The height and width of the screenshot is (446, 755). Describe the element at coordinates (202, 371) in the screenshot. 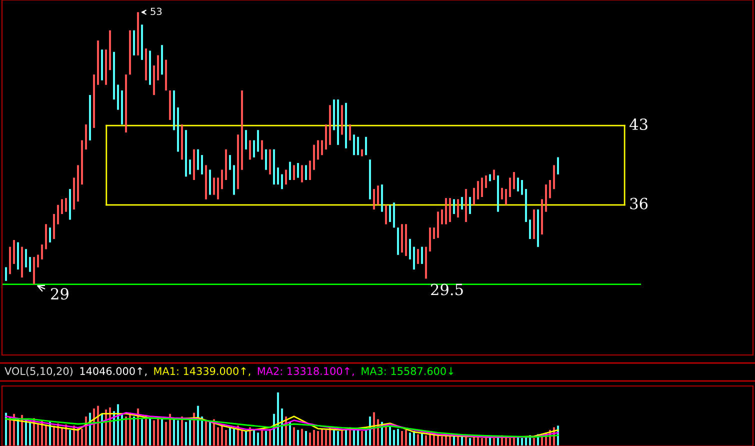

I see `text: MA1: 14339.000↑,` at that location.